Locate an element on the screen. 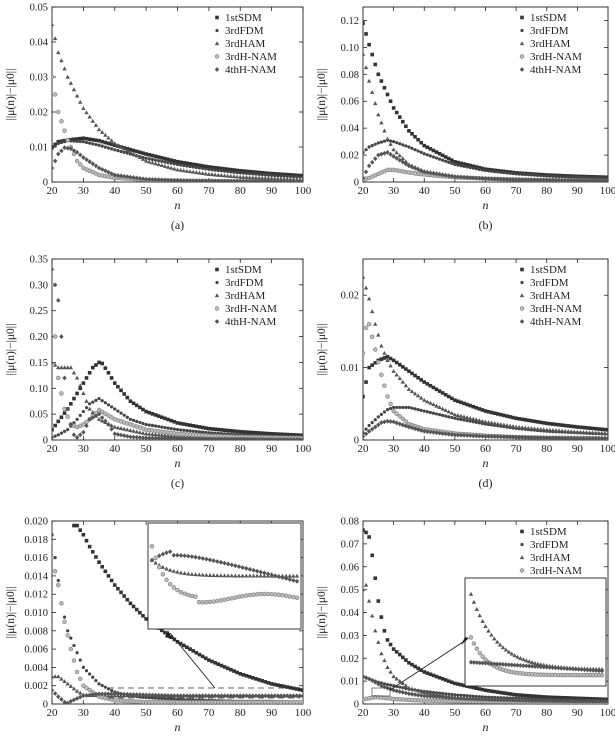 The width and height of the screenshot is (615, 742). legend-label: 1stSDM is located at coordinates (548, 270).